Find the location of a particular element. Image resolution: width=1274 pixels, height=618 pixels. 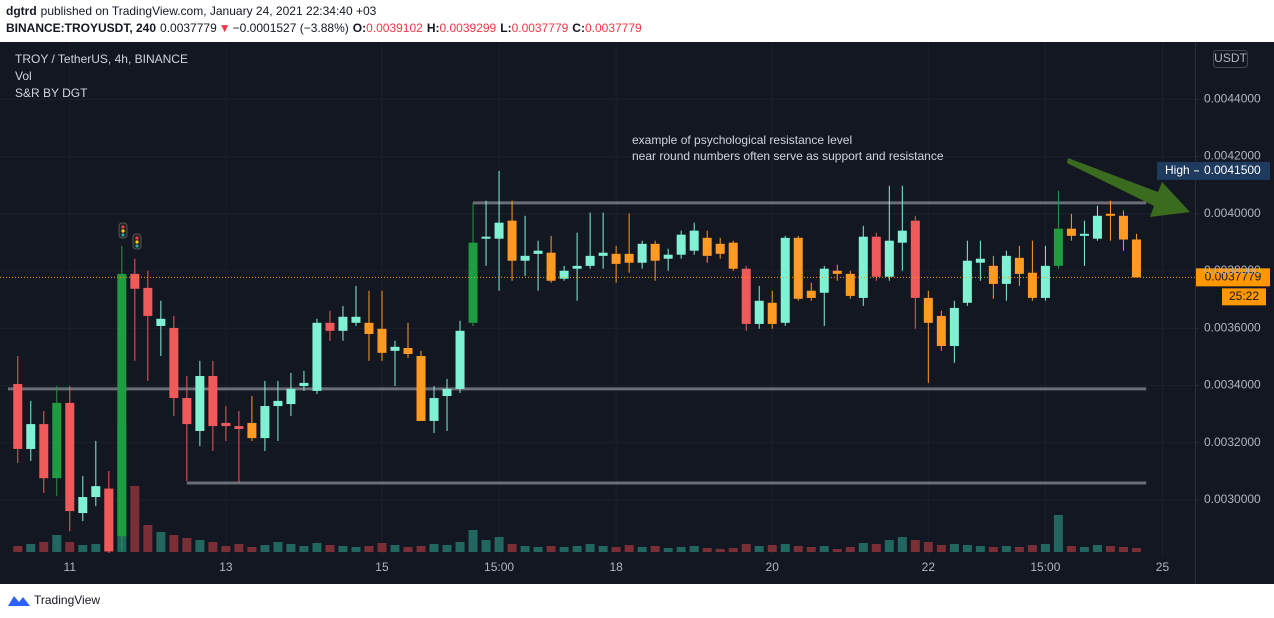

last-price-label: 0.0037779 is located at coordinates (1233, 277).